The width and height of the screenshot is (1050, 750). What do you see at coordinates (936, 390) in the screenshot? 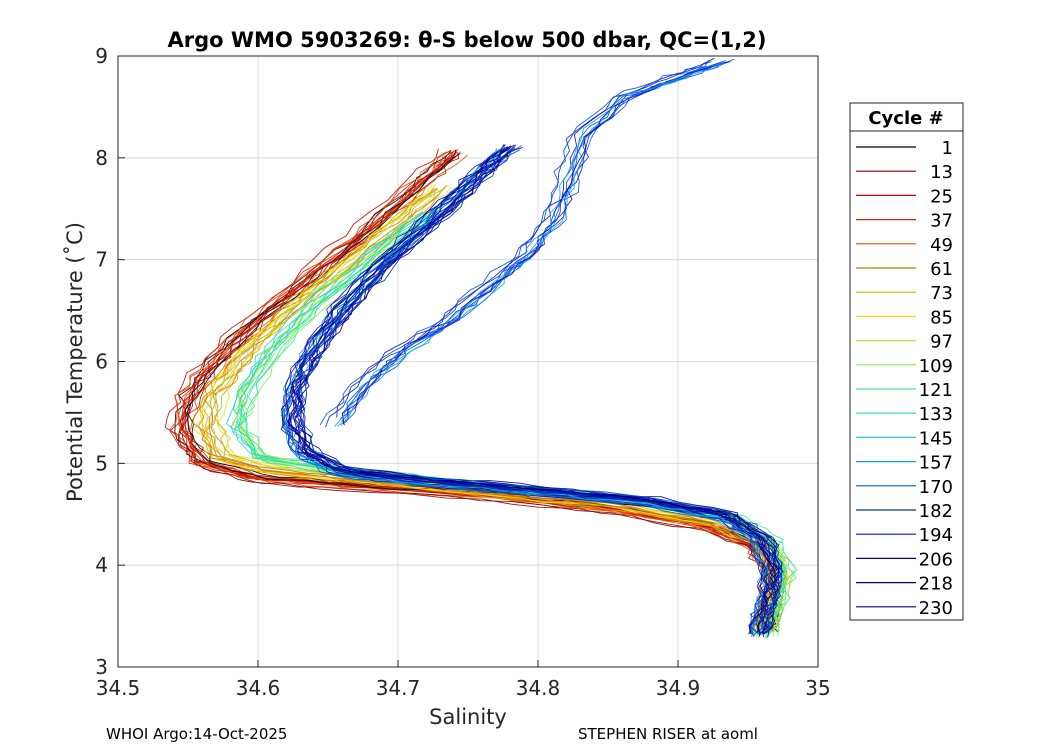
I see `legend-entry-label: 121` at bounding box center [936, 390].